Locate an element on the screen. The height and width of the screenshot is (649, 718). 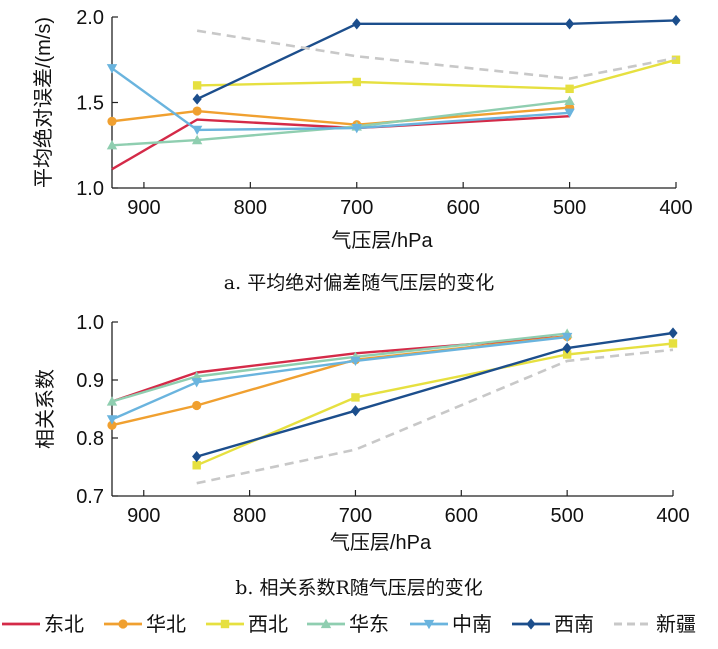
y-tick-label: 2.0 is located at coordinates (90, 18).